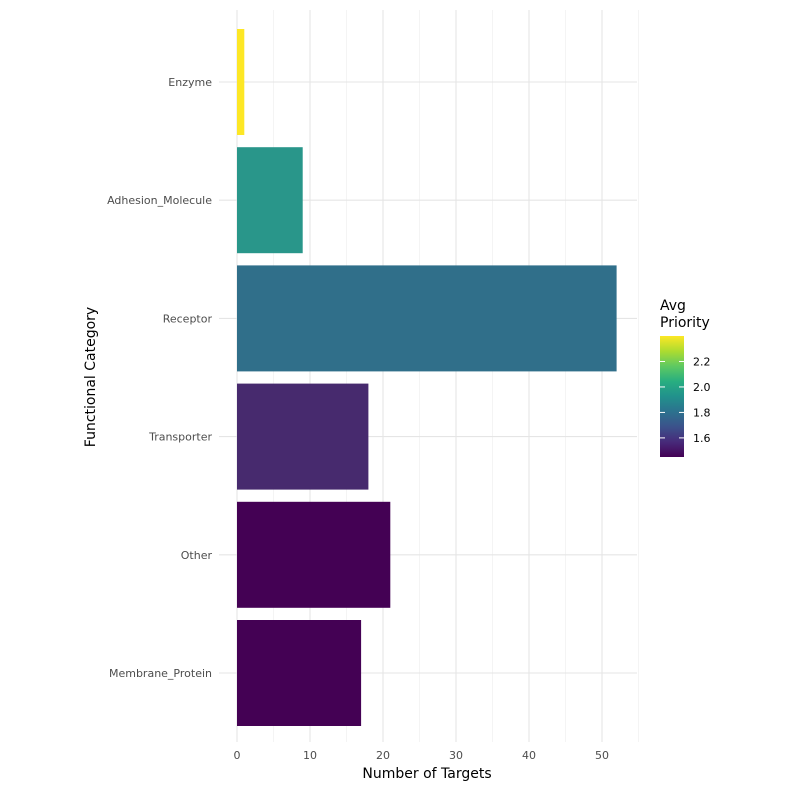 The image size is (800, 800). Describe the element at coordinates (422, 755) in the screenshot. I see `x-tick-labels: 0 10 20 30 40 50` at that location.